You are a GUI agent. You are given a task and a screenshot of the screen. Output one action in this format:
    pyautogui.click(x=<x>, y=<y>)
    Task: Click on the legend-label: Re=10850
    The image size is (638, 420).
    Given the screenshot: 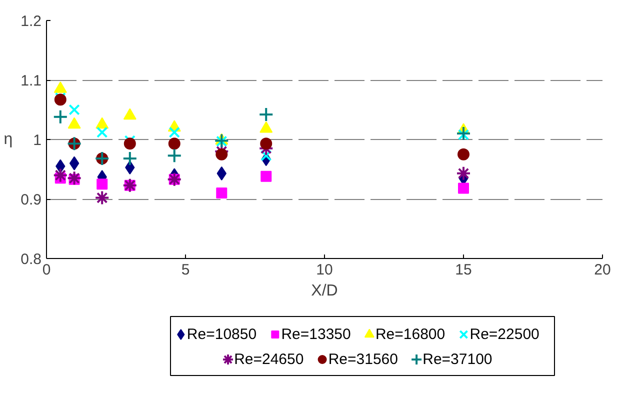 What is the action you would take?
    pyautogui.click(x=221, y=334)
    